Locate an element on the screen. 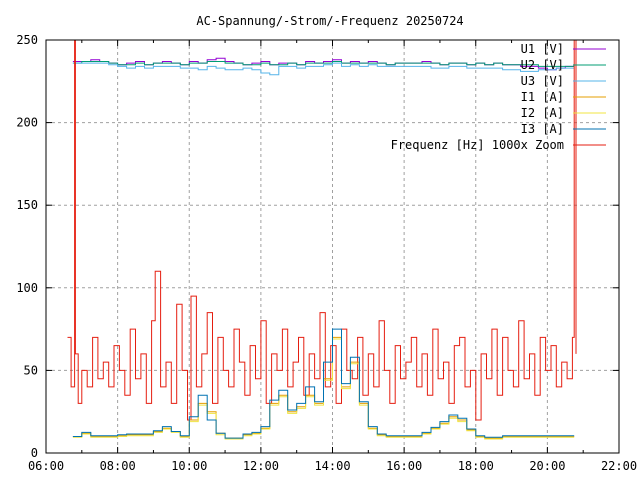  x-tick-label: 16:00 is located at coordinates (404, 466).